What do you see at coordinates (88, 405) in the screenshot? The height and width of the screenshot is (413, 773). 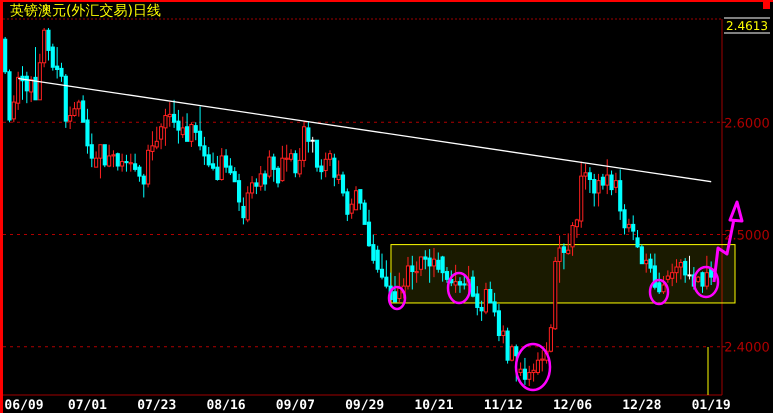 I see `x-tick-label: 07/01` at bounding box center [88, 405].